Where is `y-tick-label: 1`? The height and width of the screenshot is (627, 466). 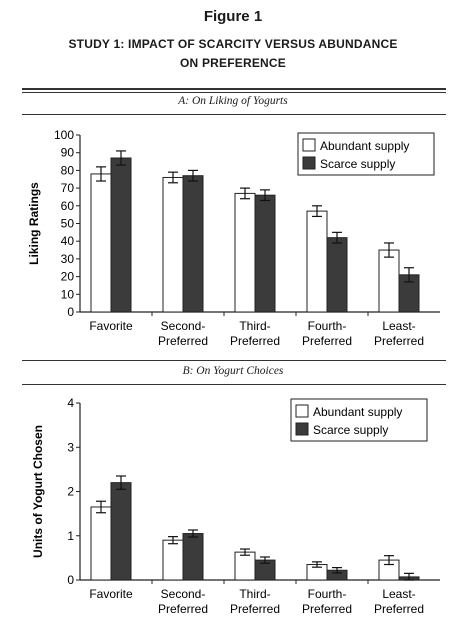 y-tick-label: 1 is located at coordinates (70, 536).